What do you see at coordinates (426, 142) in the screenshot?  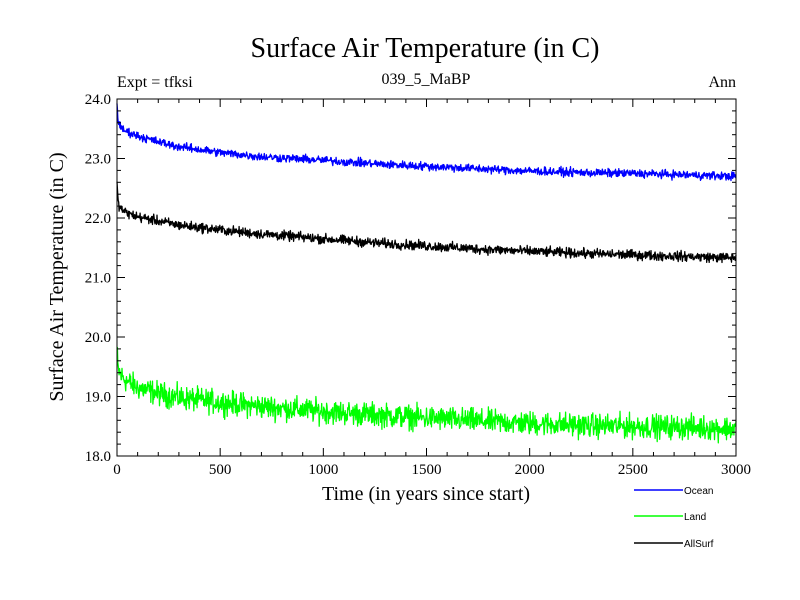 I see `series-line-ocean` at bounding box center [426, 142].